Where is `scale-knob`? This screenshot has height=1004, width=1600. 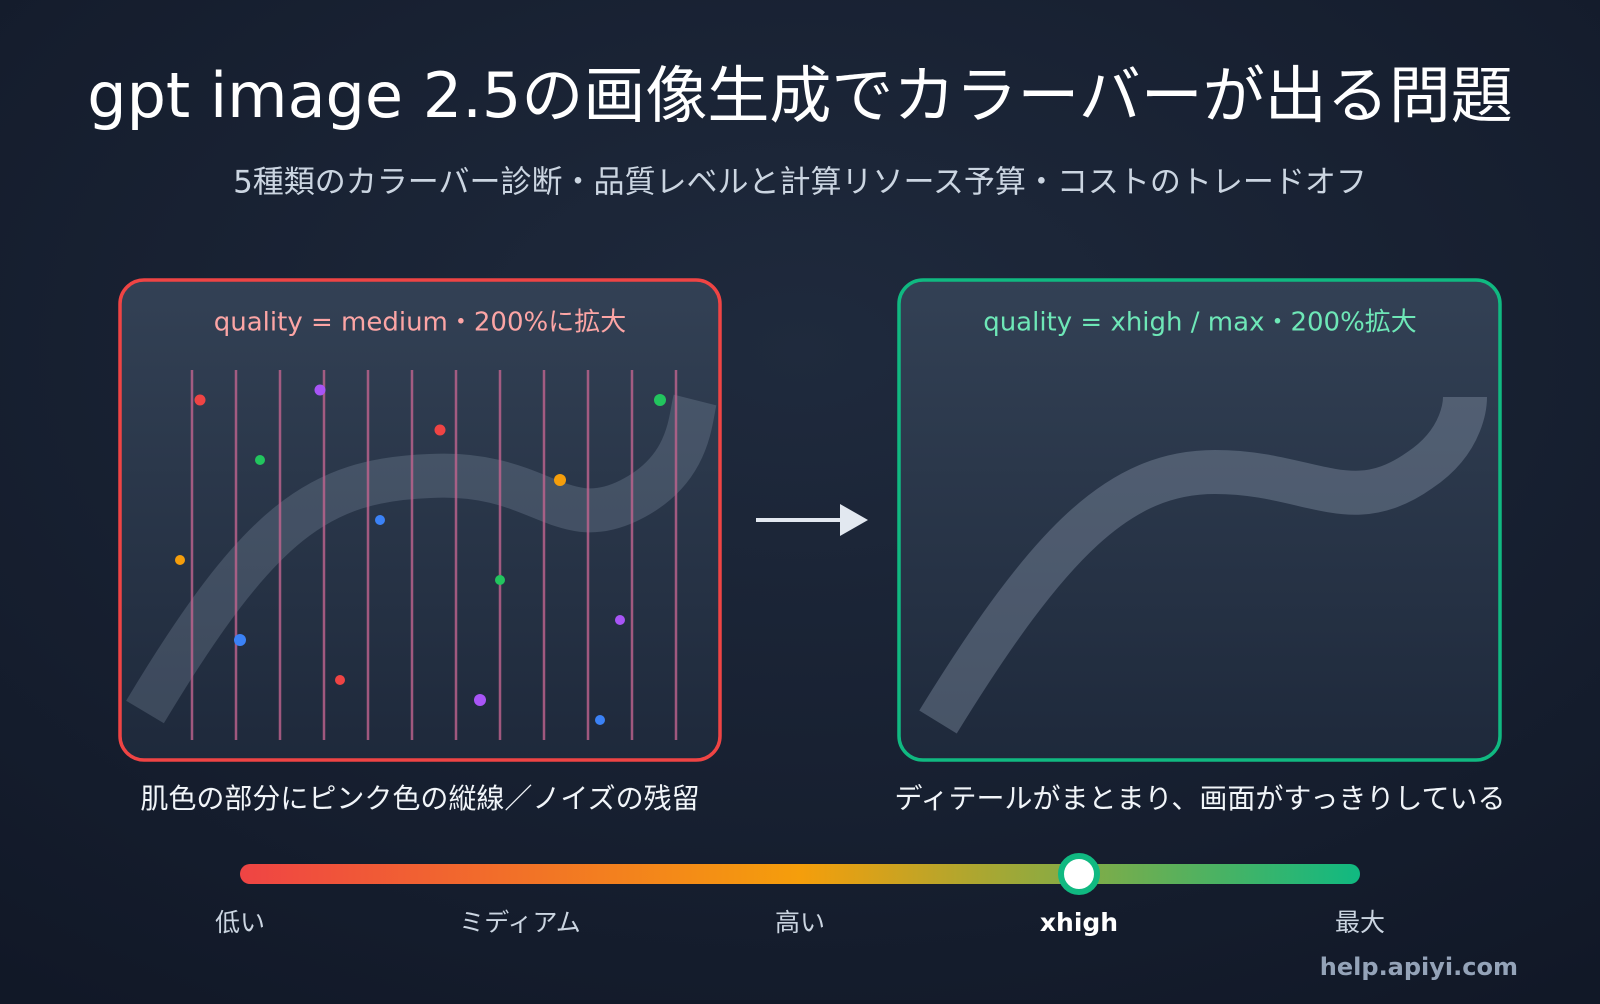 scale-knob is located at coordinates (1079, 874).